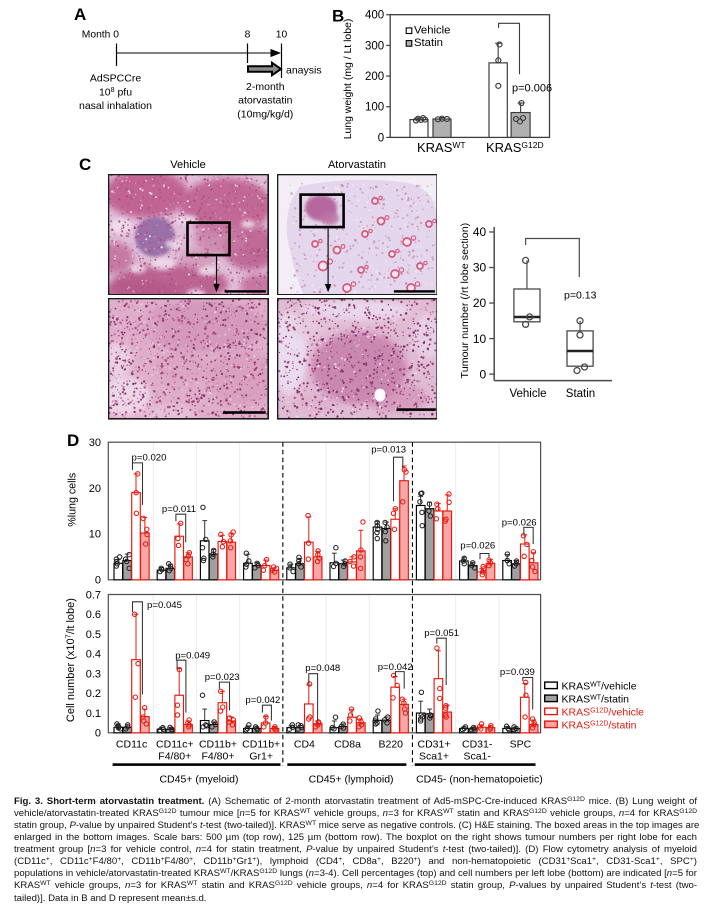 The width and height of the screenshot is (707, 917). I want to click on svg-text: 40, so click(480, 232).